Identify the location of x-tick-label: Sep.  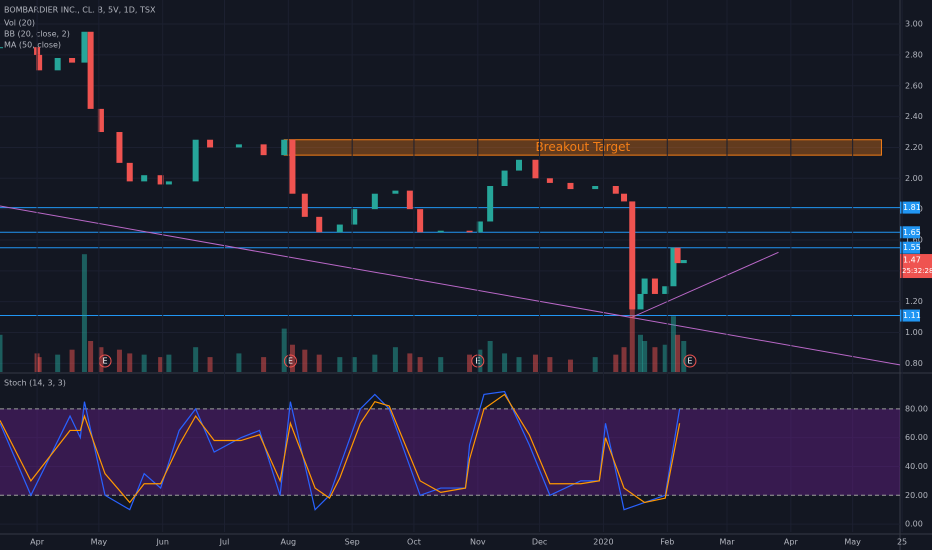
(352, 542).